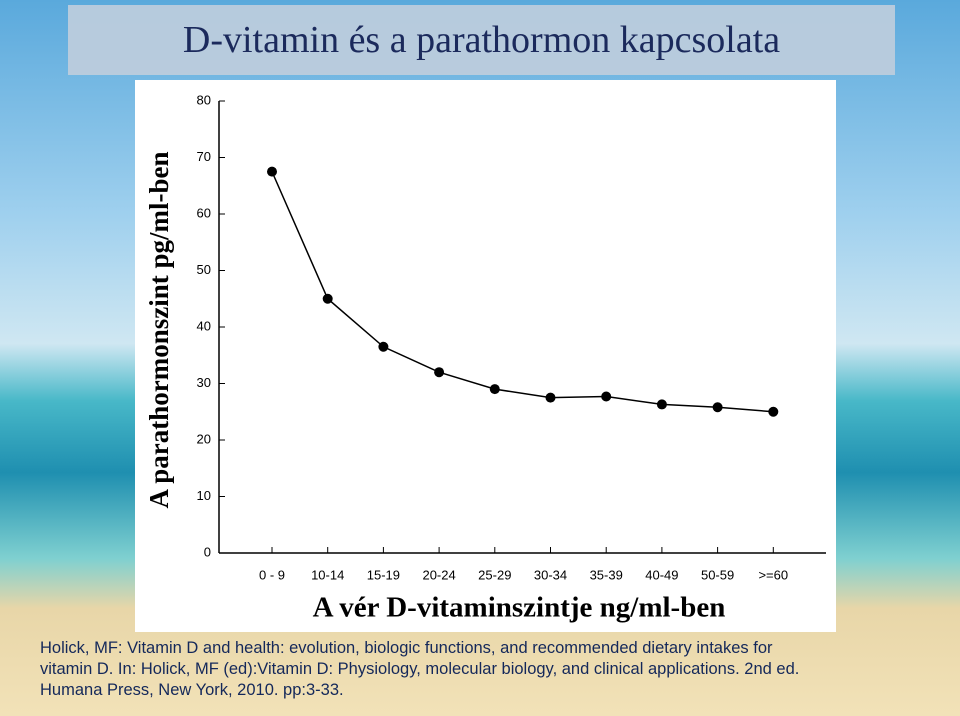 Image resolution: width=960 pixels, height=716 pixels. Describe the element at coordinates (204, 382) in the screenshot. I see `y-tick-label: 30` at that location.